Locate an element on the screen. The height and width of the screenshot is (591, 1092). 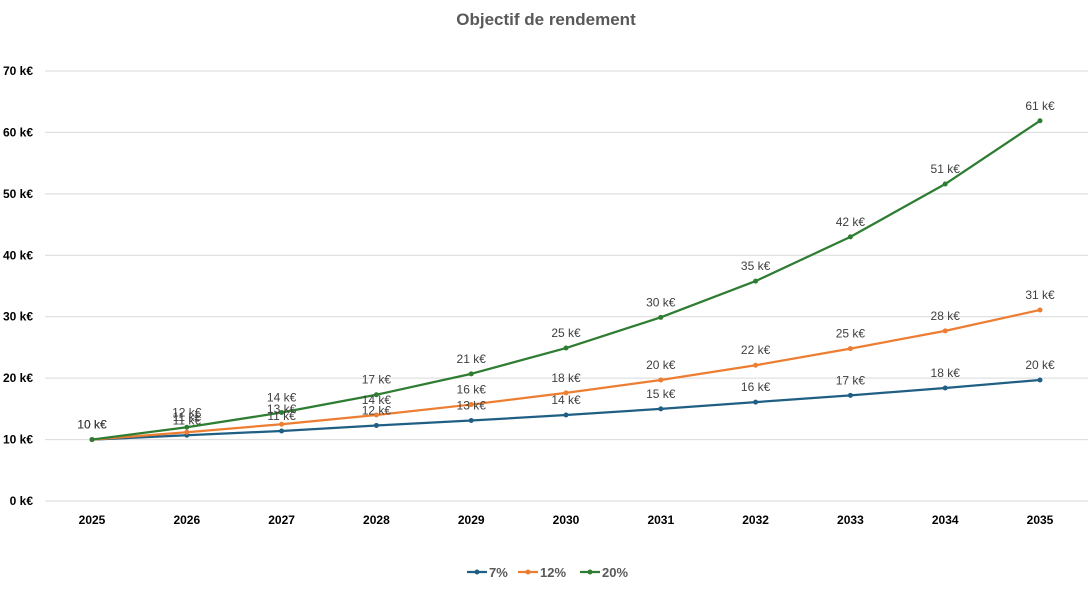
y-tick-label: 70 k€ is located at coordinates (18, 71).